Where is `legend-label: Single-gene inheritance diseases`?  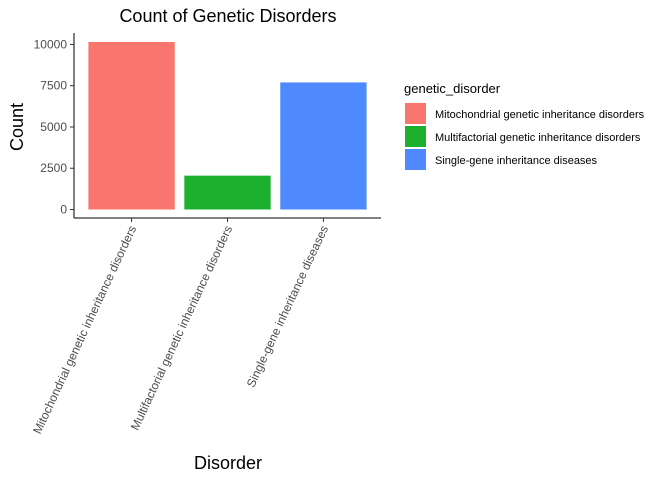
legend-label: Single-gene inheritance diseases is located at coordinates (516, 161).